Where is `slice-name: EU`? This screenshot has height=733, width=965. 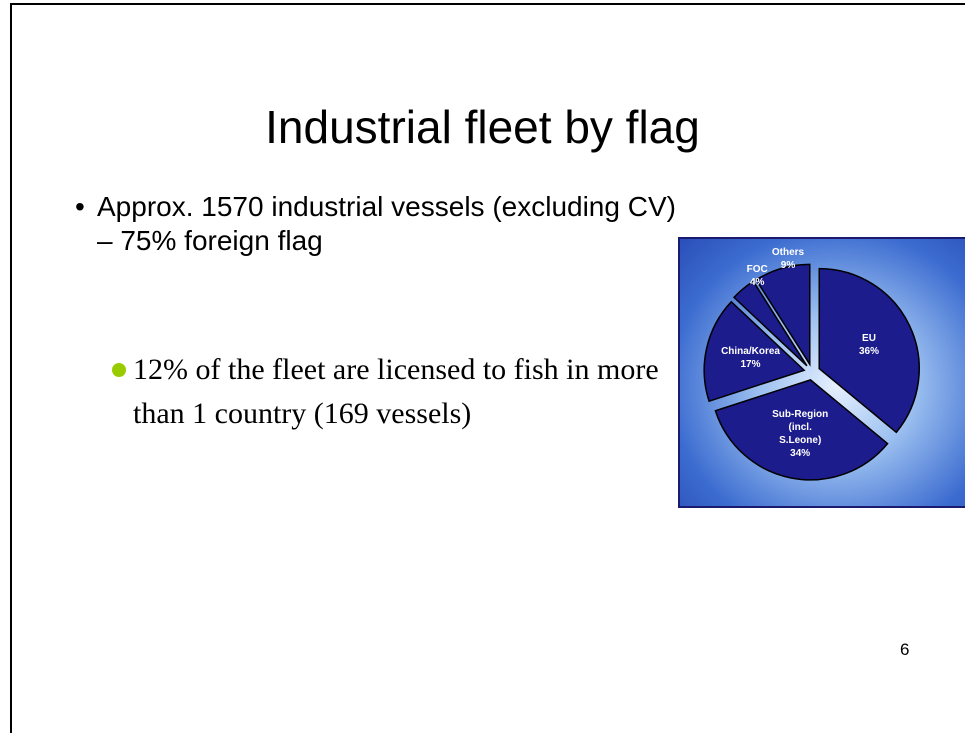
slice-name: EU is located at coordinates (869, 339).